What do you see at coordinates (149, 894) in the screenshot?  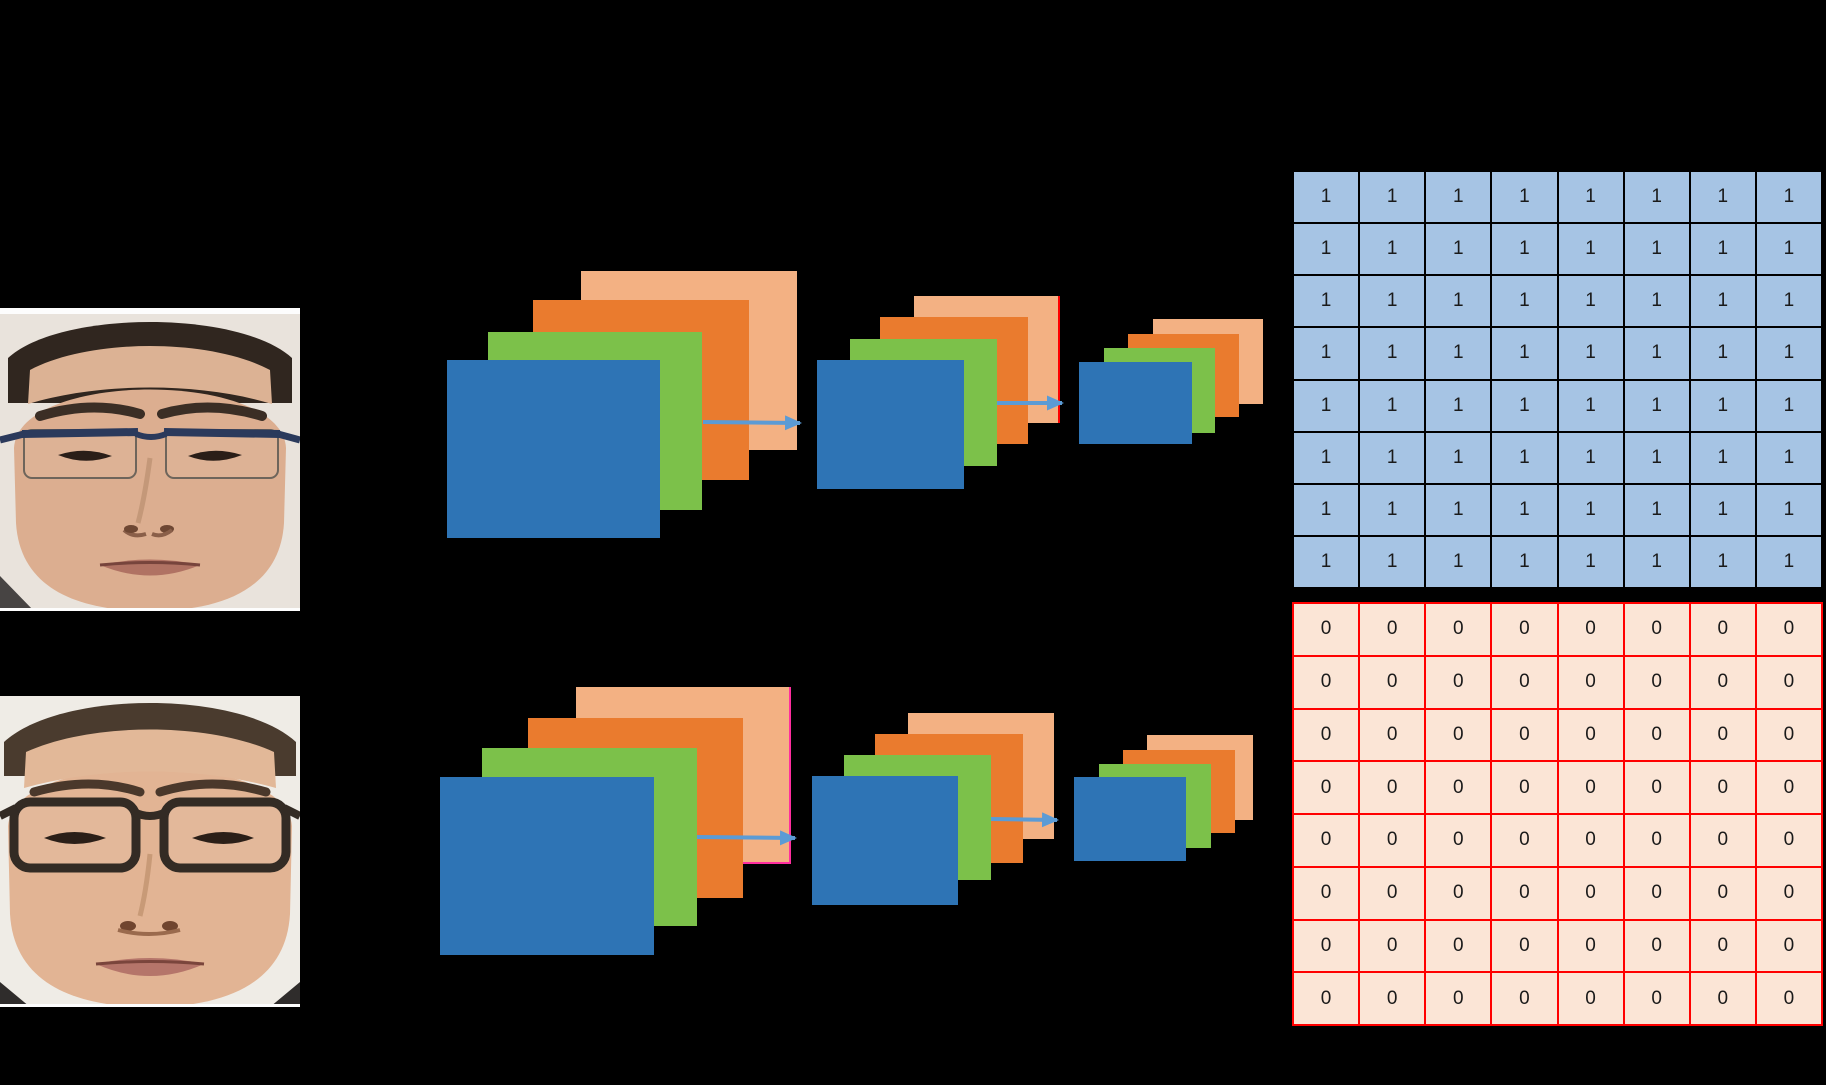 I see `nose` at bounding box center [149, 894].